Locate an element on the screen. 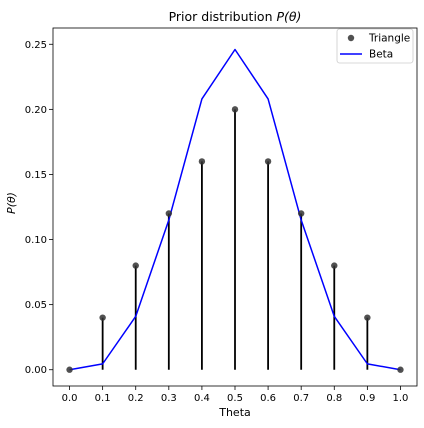 This screenshot has height=428, width=424. x-tick-label: 0.4 is located at coordinates (202, 398).